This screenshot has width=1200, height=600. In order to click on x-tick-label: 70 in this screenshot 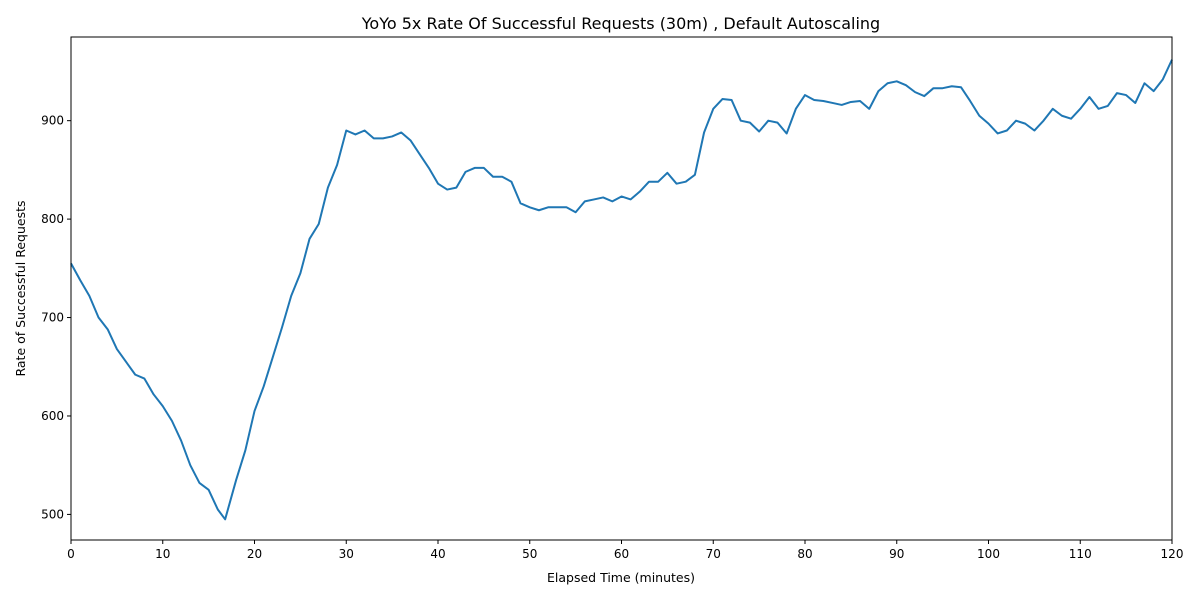, I will do `click(713, 554)`.